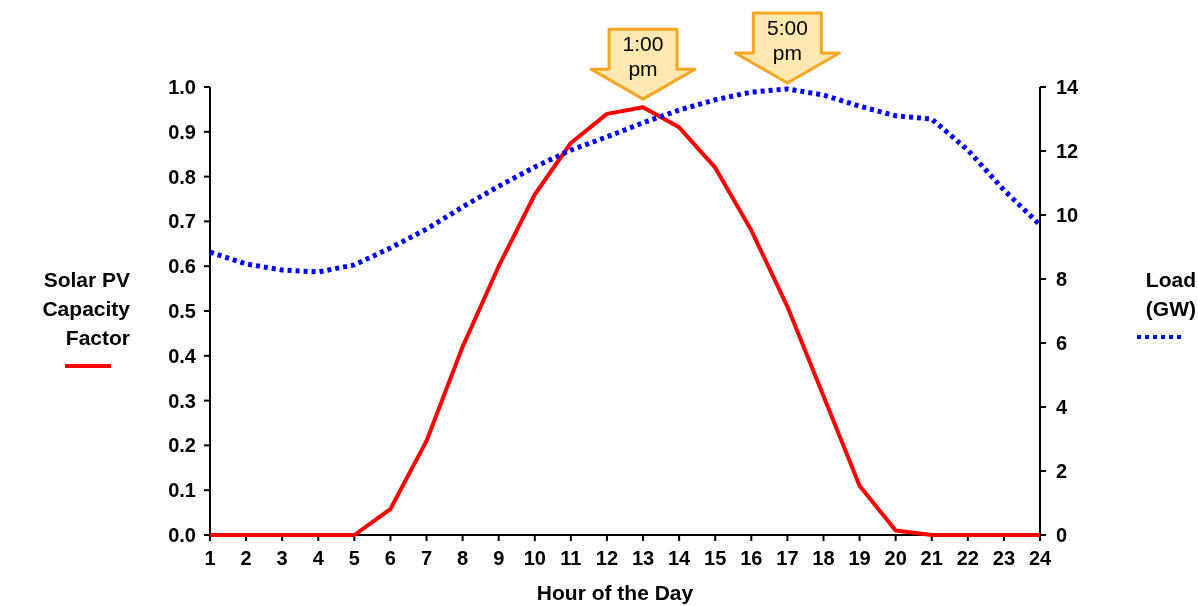 This screenshot has height=606, width=1198. Describe the element at coordinates (182, 266) in the screenshot. I see `y-tick-label: 0.6` at that location.